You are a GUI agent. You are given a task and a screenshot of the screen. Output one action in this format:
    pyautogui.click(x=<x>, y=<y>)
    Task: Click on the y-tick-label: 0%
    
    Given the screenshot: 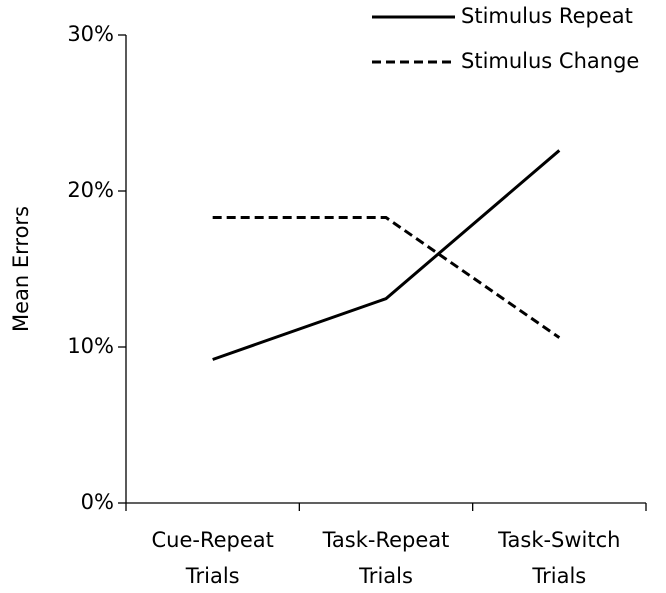 What is the action you would take?
    pyautogui.click(x=97, y=502)
    